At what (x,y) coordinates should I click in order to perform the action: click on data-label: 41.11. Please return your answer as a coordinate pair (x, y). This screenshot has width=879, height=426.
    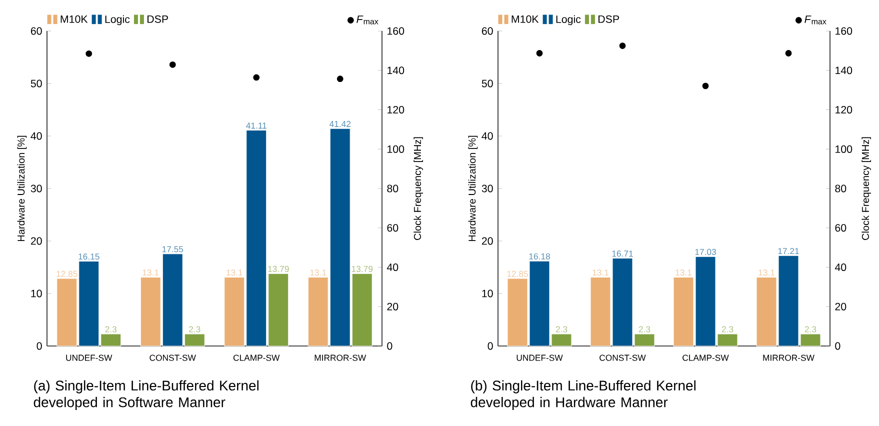
    Looking at the image, I should click on (256, 125).